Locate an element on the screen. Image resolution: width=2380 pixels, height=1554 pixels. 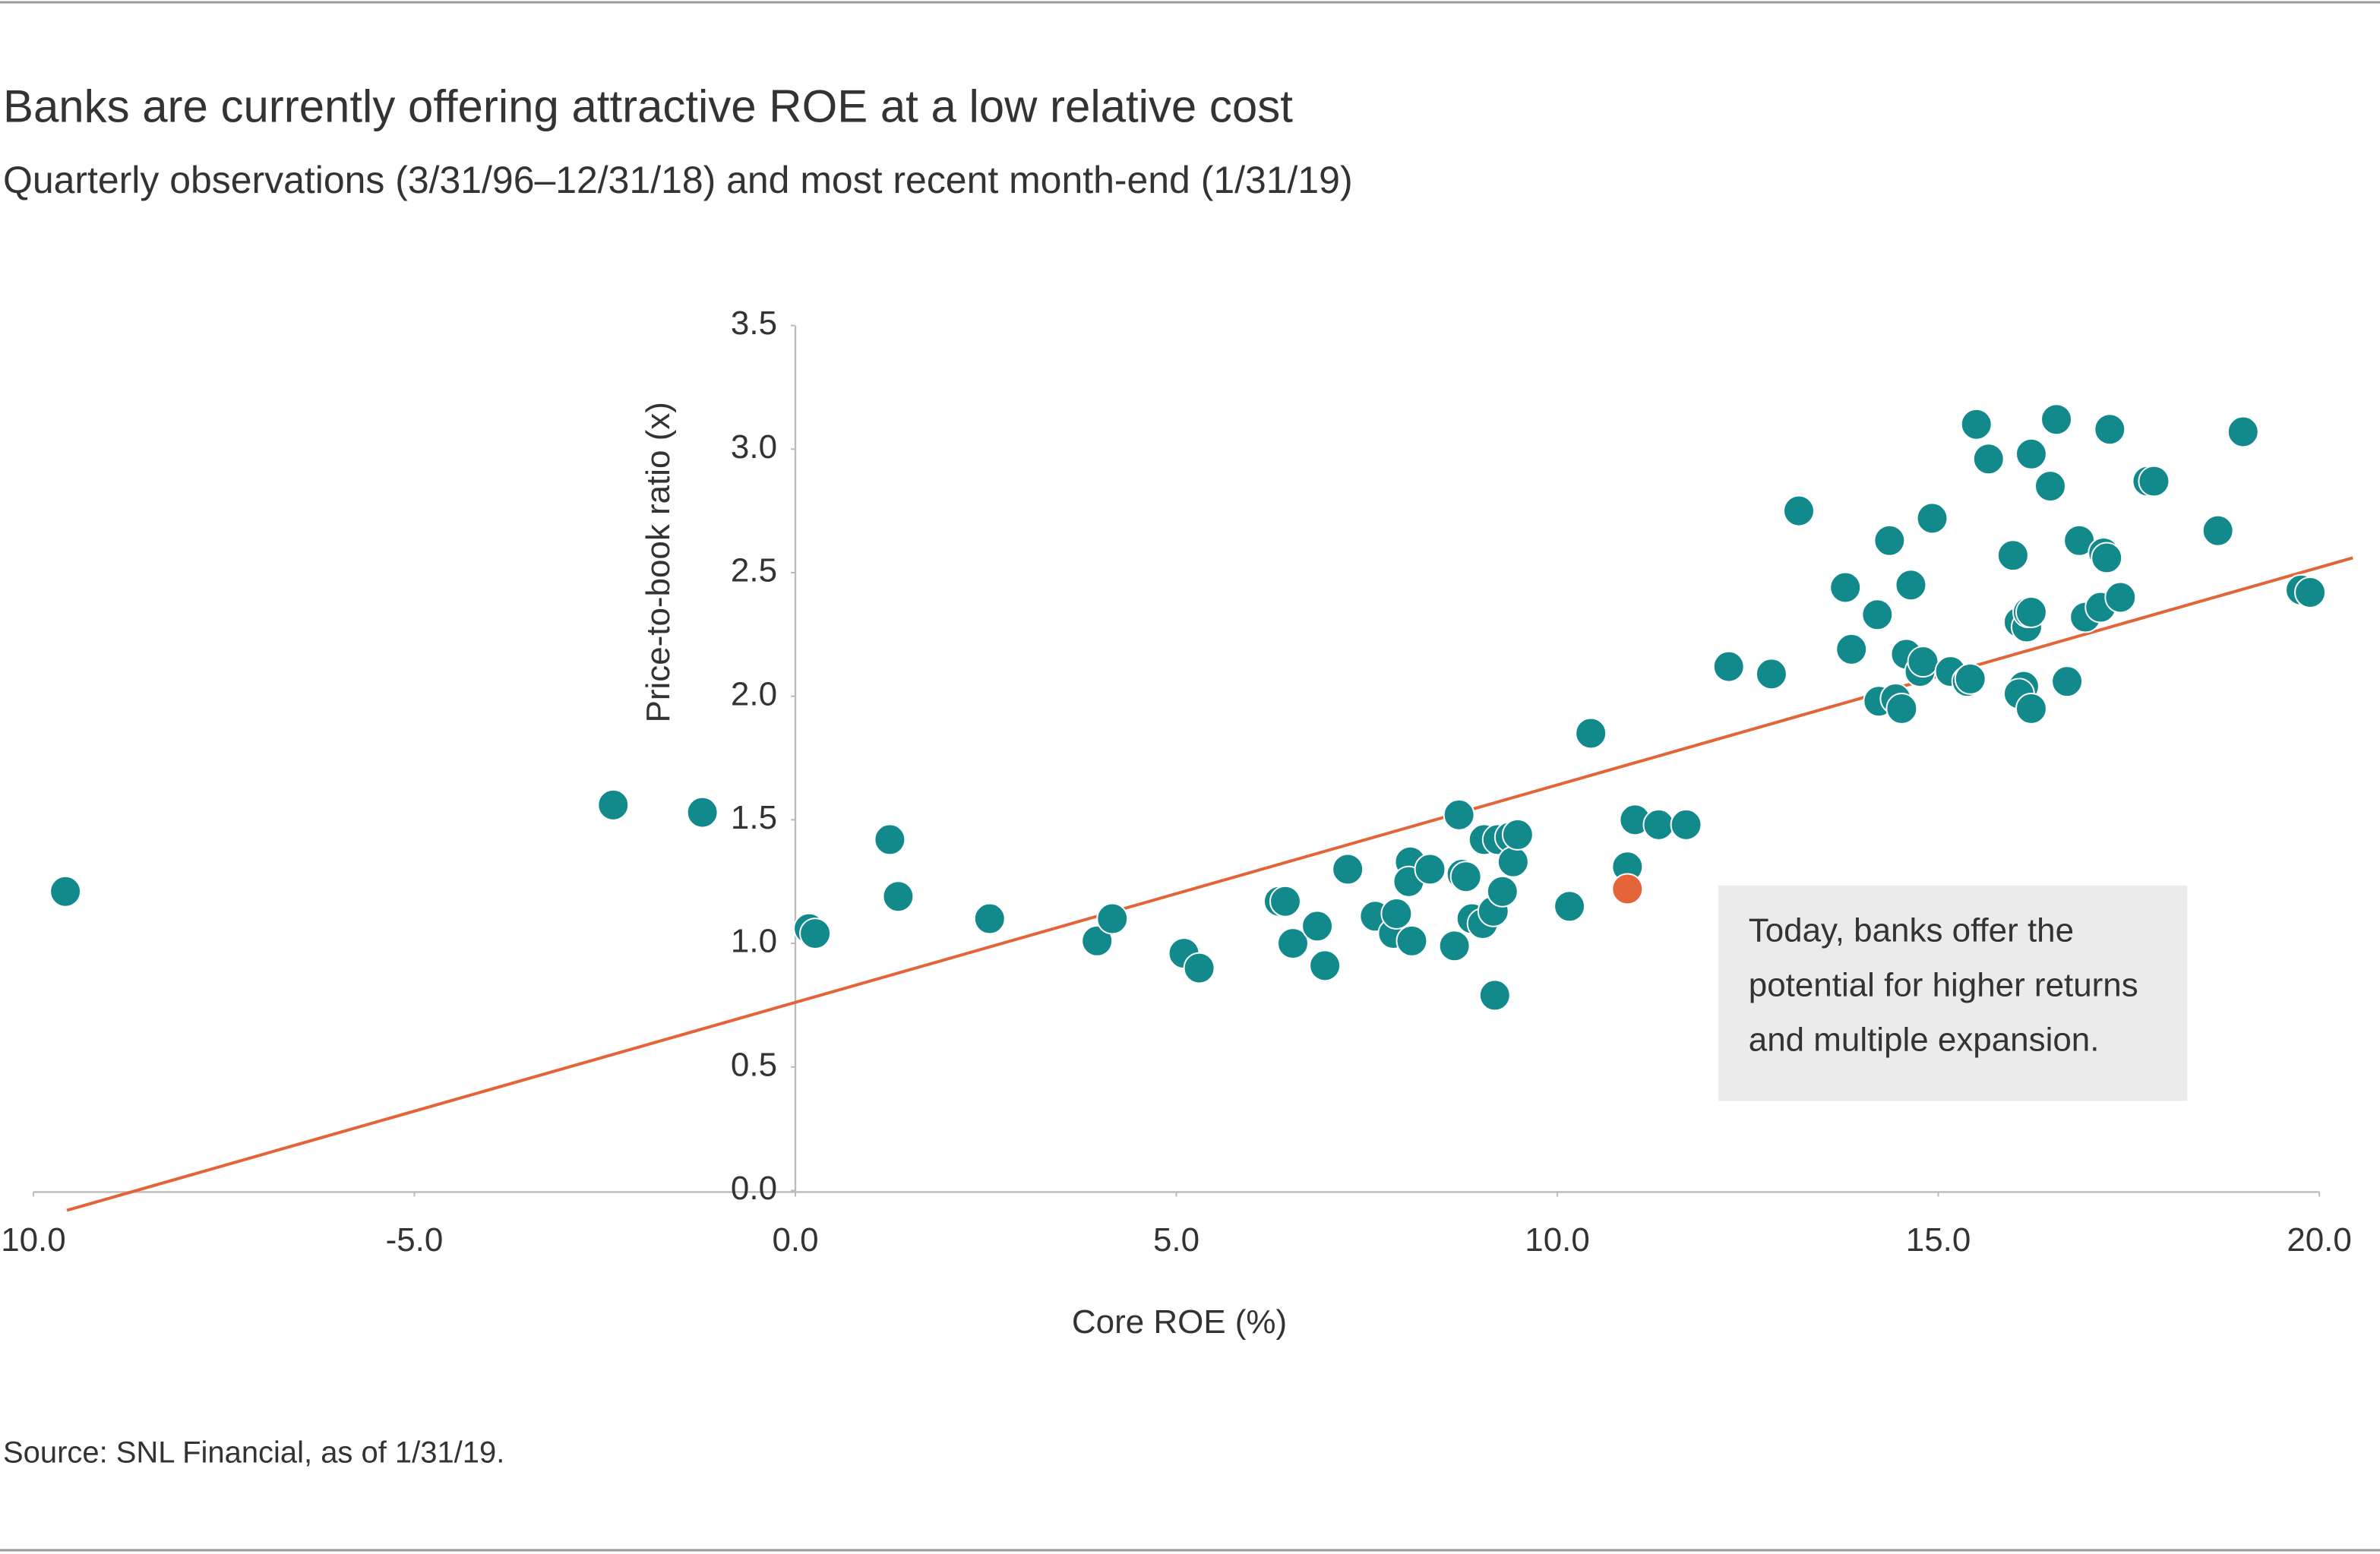
annotation-line: potential for higher returns is located at coordinates (1943, 985).